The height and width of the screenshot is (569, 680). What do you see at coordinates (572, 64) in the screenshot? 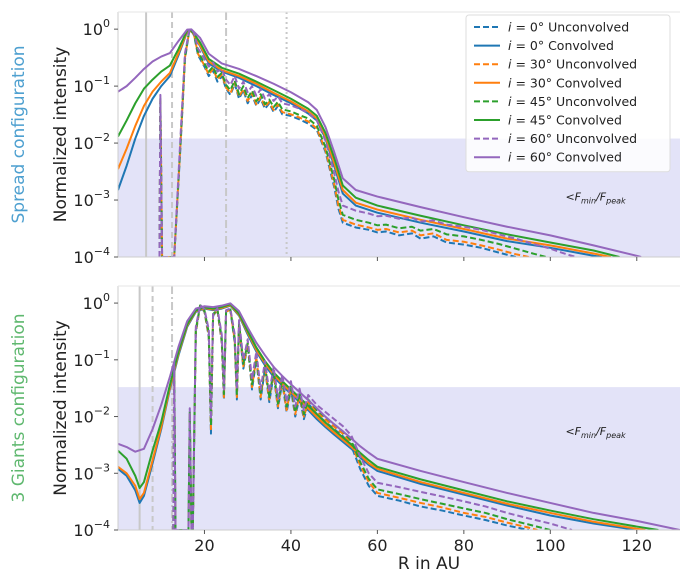
I see `legend-label: i = 30° Unconvolved` at bounding box center [572, 64].